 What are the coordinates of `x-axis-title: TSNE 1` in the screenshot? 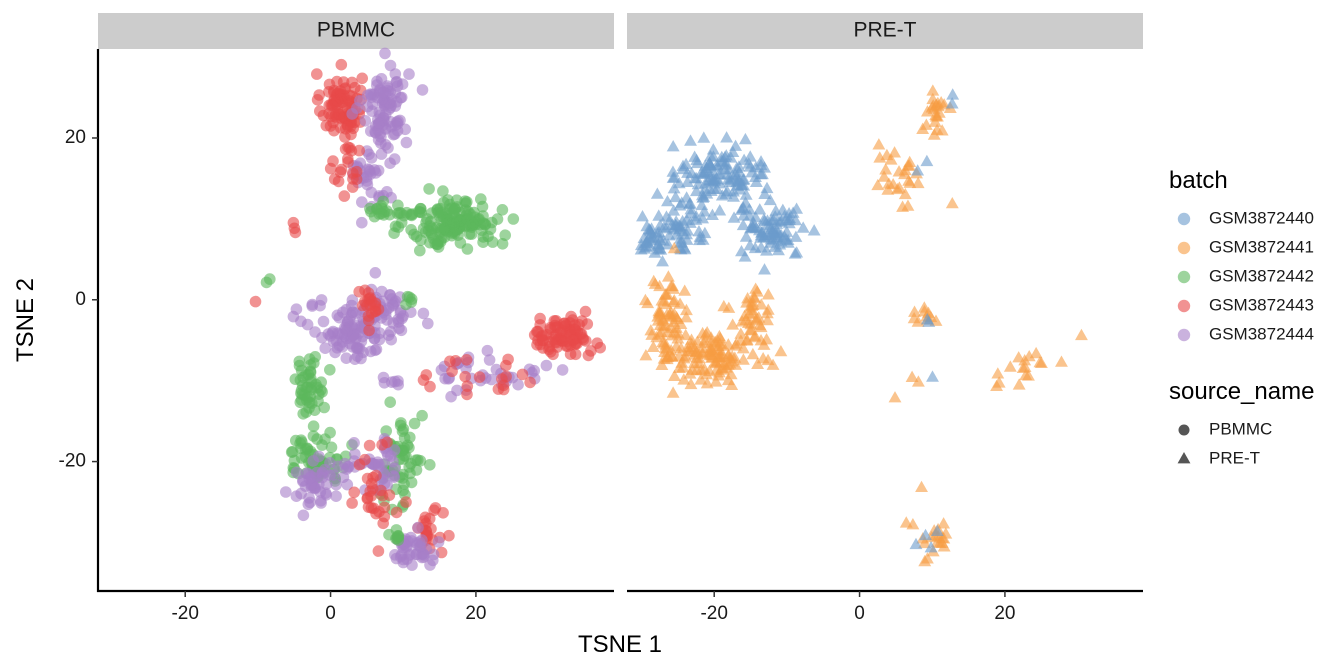 It's located at (620, 644).